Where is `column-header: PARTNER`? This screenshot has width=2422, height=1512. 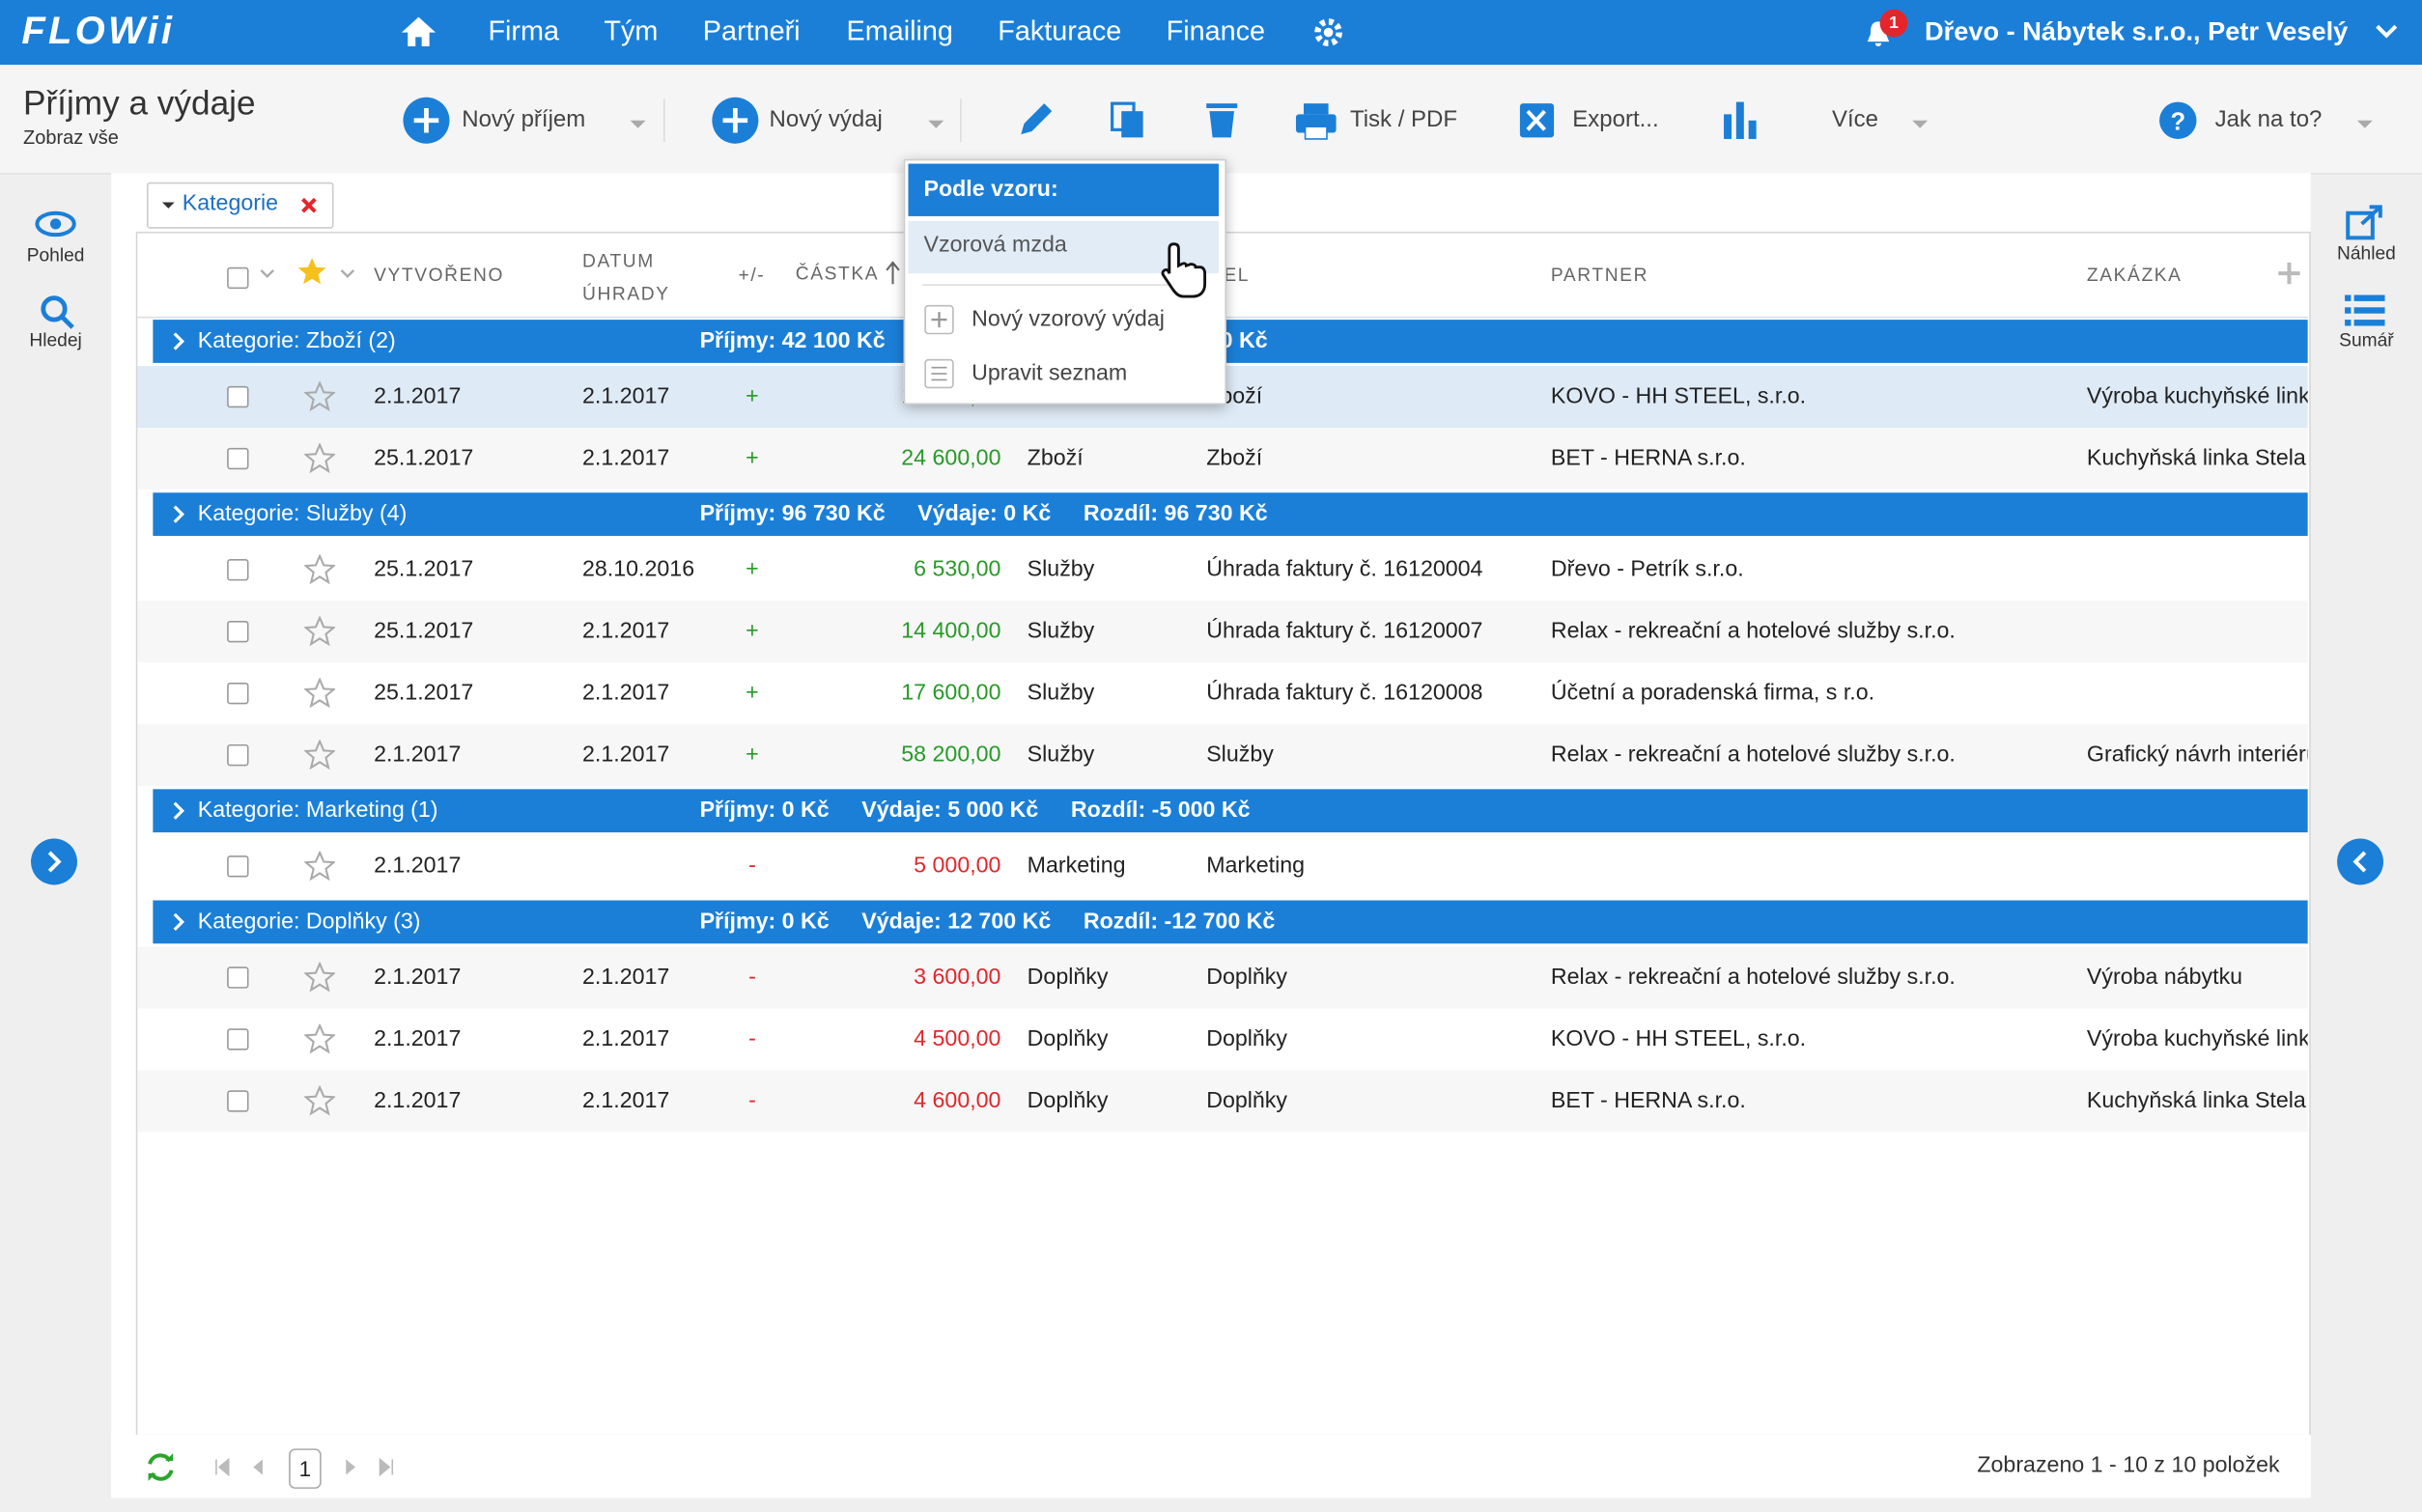
column-header: PARTNER is located at coordinates (1599, 275).